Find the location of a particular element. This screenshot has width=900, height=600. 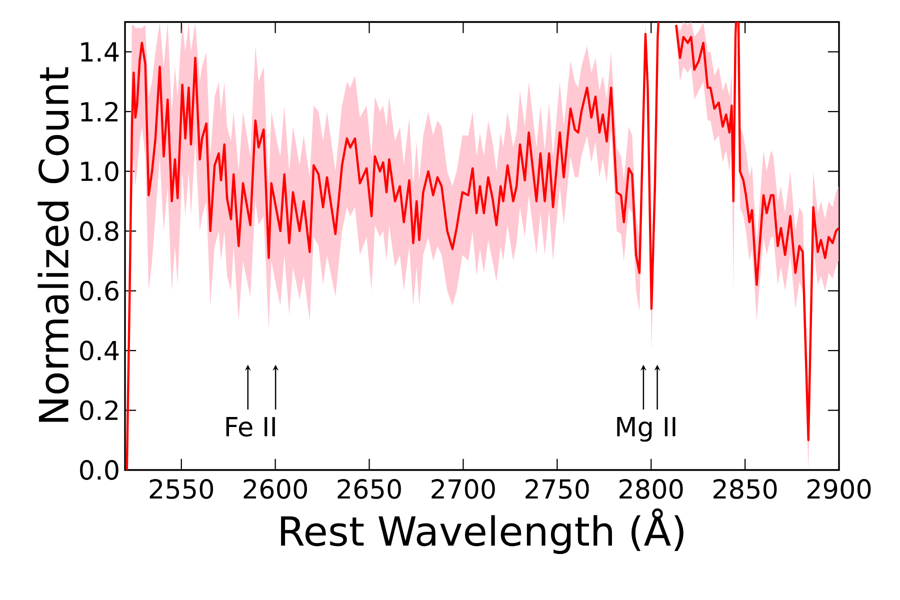

y-tick-label: 1.2 is located at coordinates (99, 112).